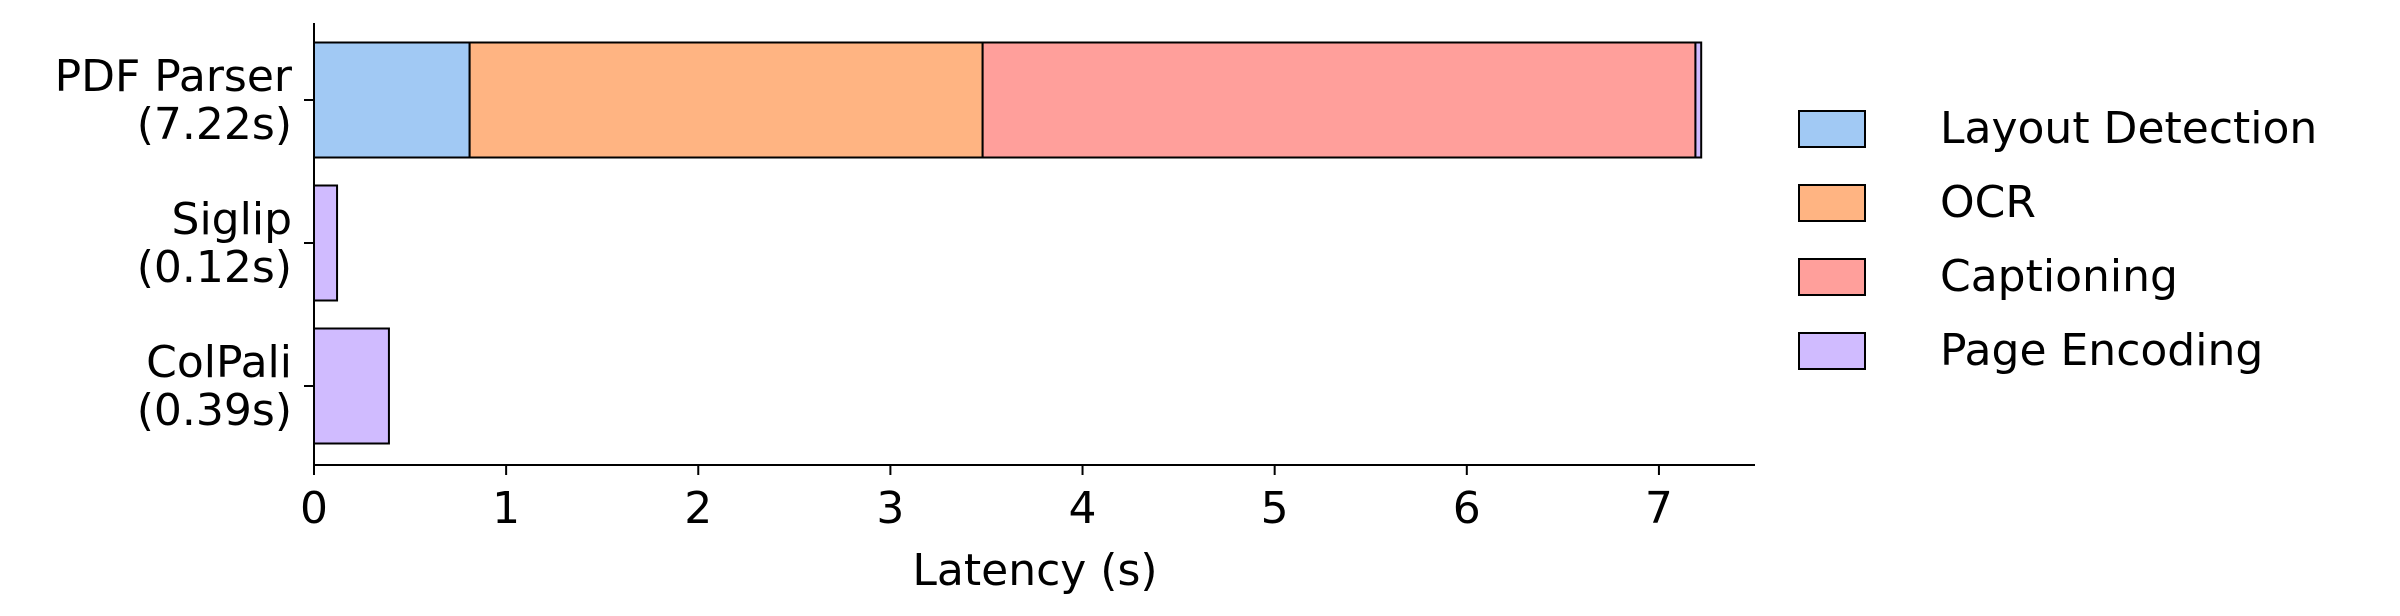  What do you see at coordinates (890, 508) in the screenshot?
I see `x-tick-label: 3` at bounding box center [890, 508].